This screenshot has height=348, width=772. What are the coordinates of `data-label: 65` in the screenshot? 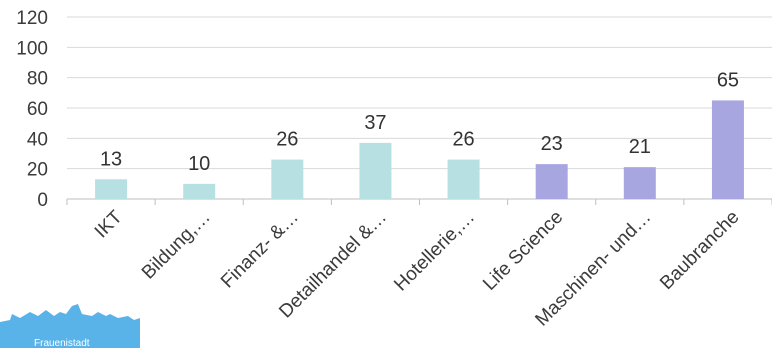 It's located at (728, 80).